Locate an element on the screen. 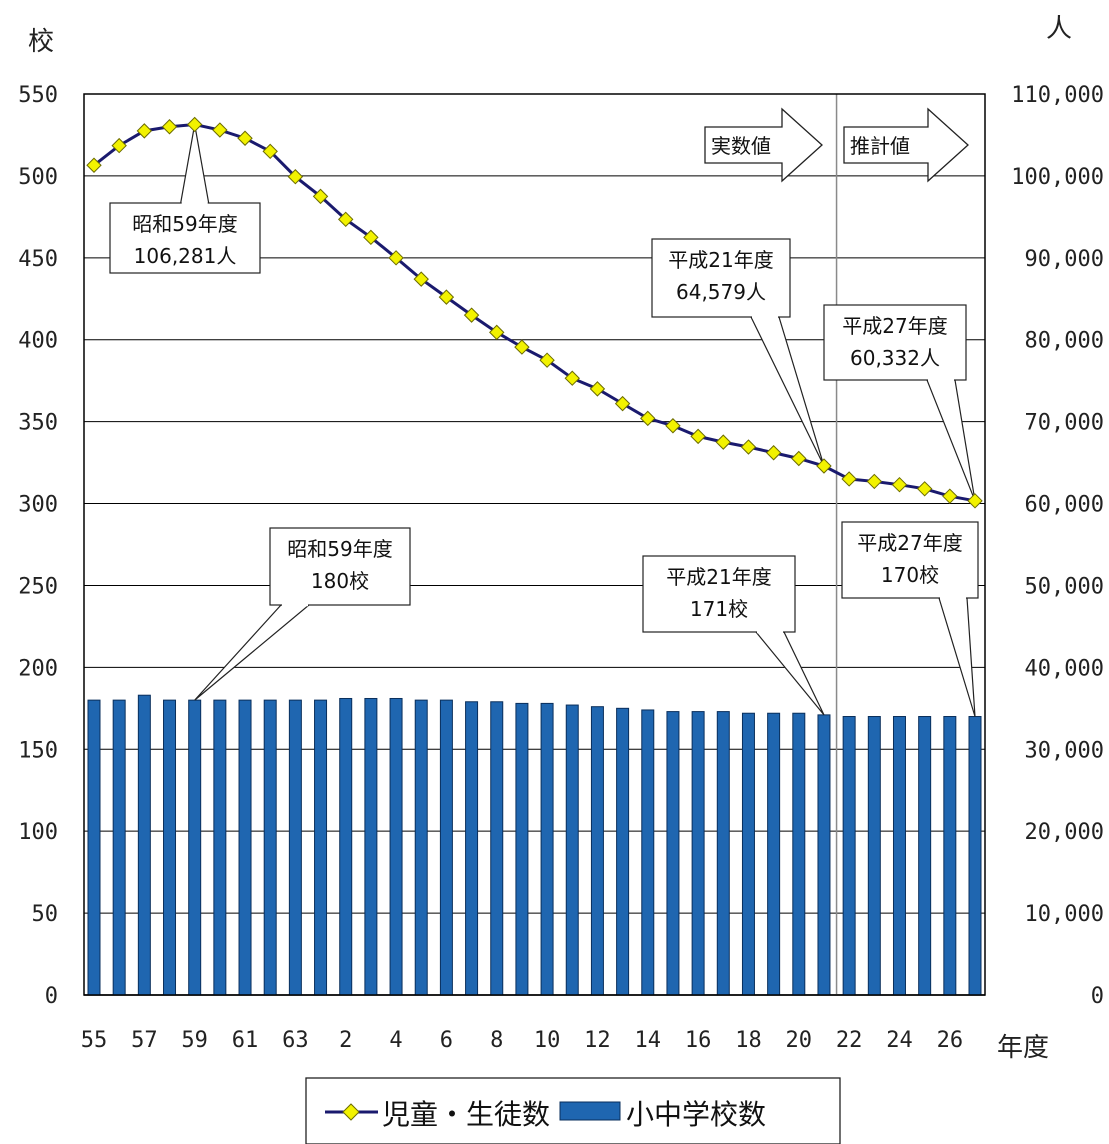 The width and height of the screenshot is (1109, 1144). y-left-tick: 450 is located at coordinates (38, 259).